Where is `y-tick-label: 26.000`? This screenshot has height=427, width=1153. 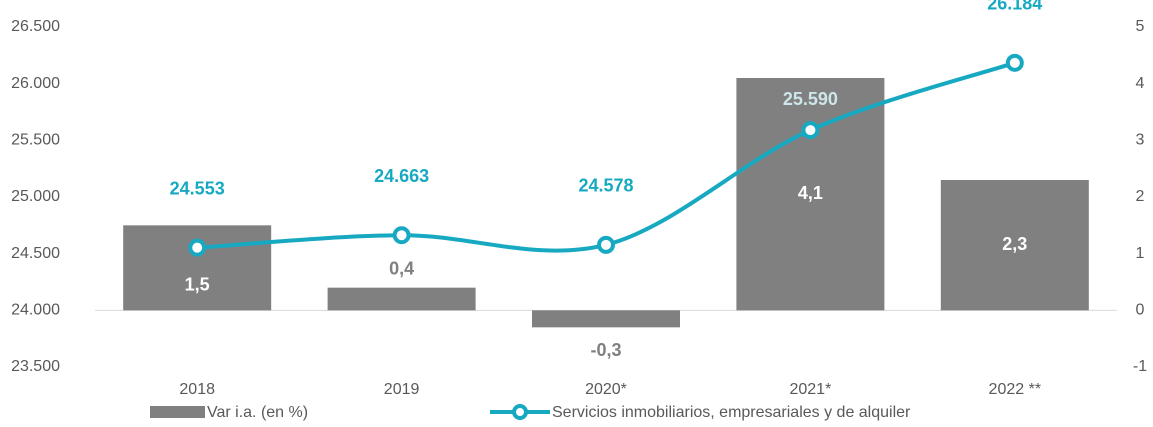
y-tick-label: 26.000 is located at coordinates (35, 83).